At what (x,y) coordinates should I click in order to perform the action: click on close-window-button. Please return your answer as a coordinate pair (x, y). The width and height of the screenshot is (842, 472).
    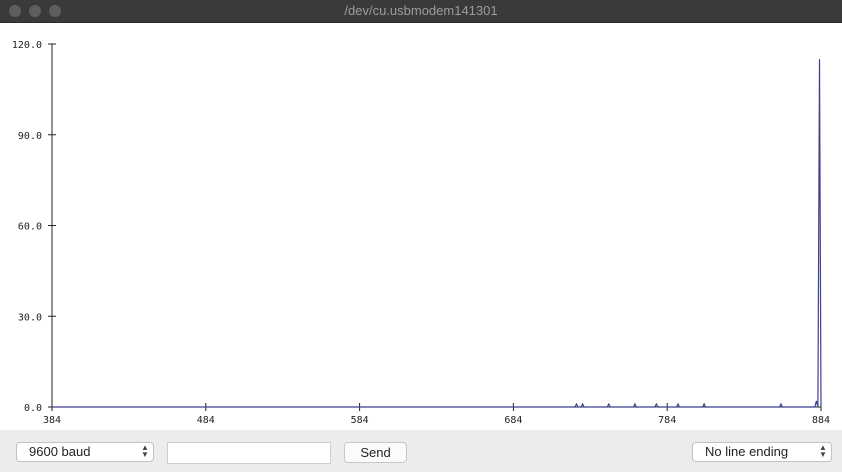
    Looking at the image, I should click on (15, 11).